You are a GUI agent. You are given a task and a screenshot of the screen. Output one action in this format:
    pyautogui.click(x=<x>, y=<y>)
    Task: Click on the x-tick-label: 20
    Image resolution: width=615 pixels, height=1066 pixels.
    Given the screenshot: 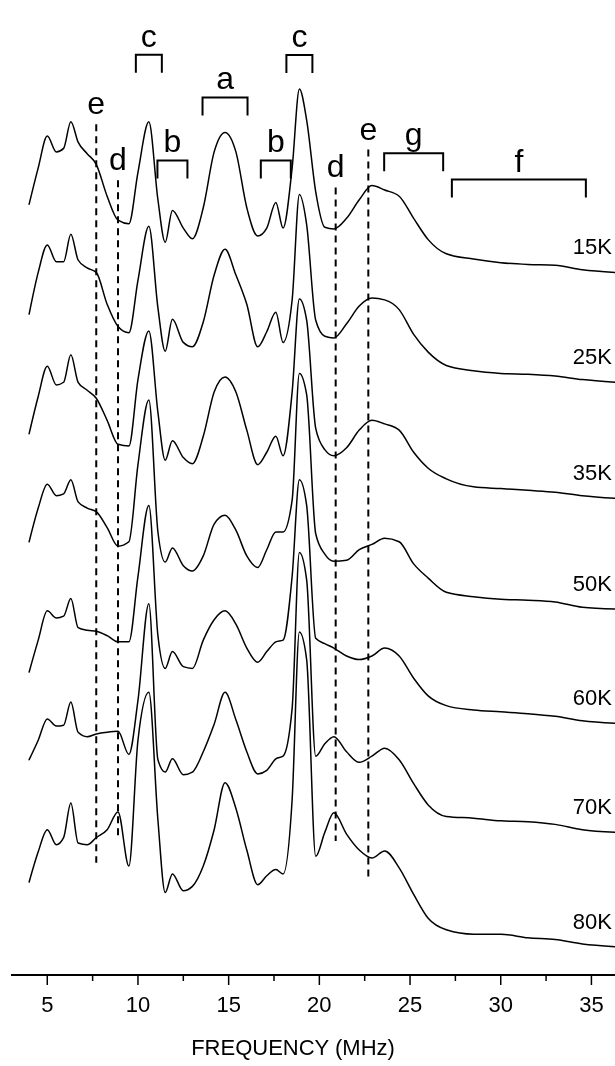 What is the action you would take?
    pyautogui.click(x=319, y=1004)
    